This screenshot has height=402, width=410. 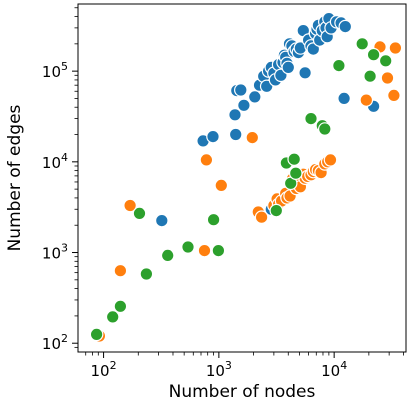 I want to click on y-axis-label: Number of edges, so click(x=15, y=177).